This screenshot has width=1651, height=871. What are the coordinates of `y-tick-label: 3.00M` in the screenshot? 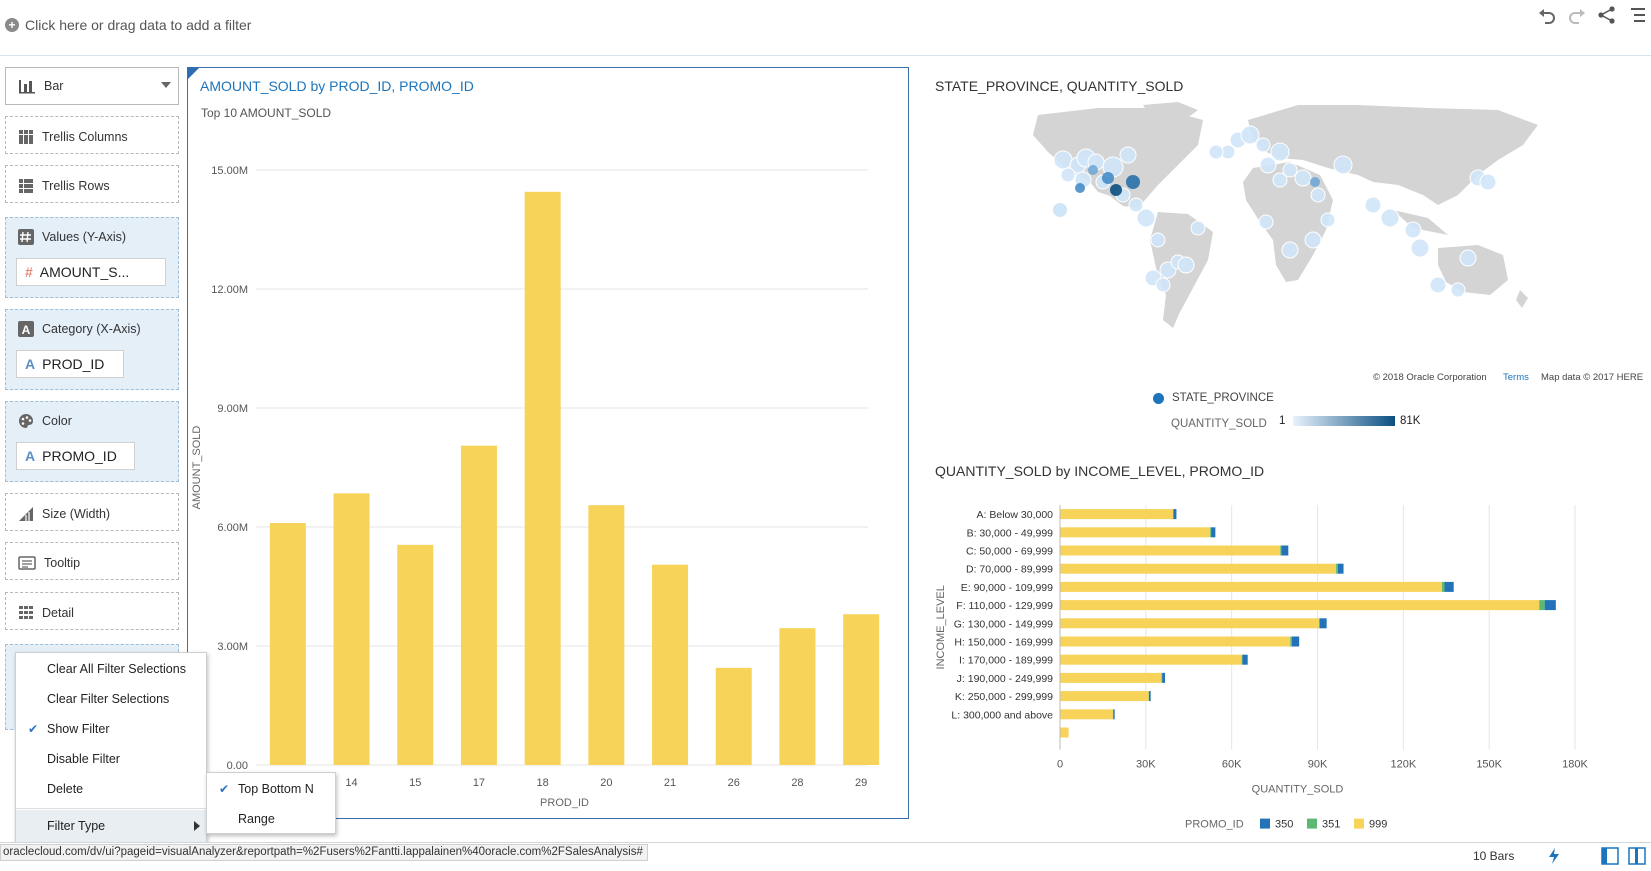 It's located at (232, 647).